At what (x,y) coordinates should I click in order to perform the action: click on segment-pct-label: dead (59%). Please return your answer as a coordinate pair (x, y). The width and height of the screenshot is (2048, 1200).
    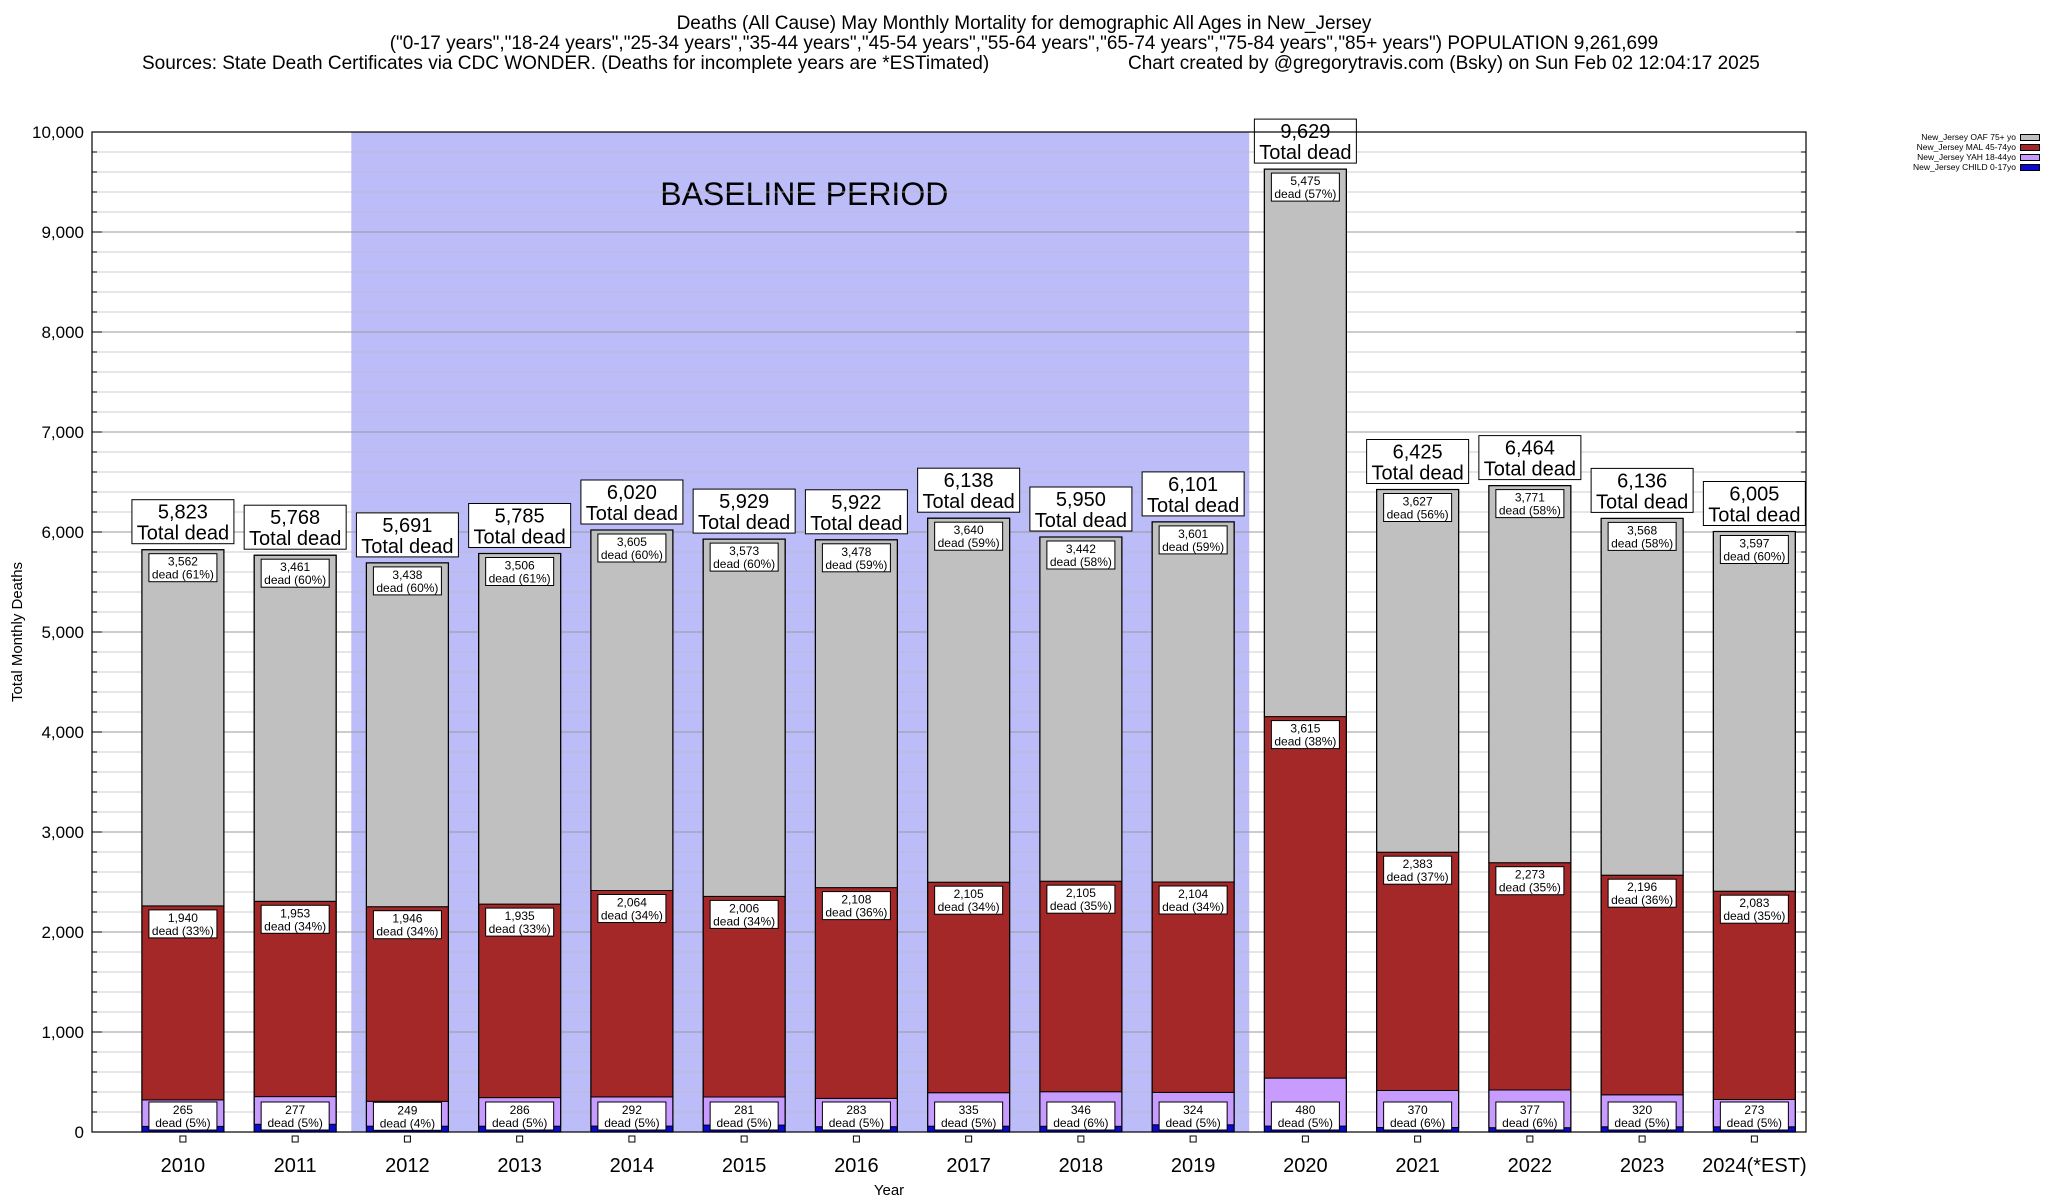
    Looking at the image, I should click on (969, 543).